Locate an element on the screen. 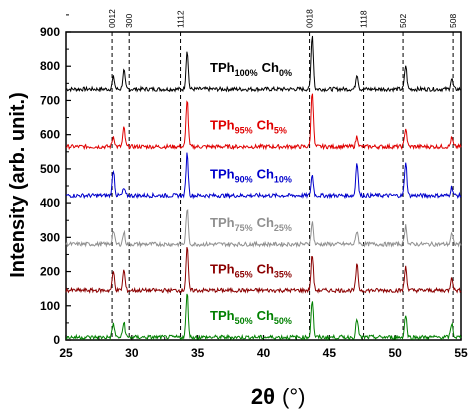 The width and height of the screenshot is (474, 417). series-label: TPh95% Ch5% is located at coordinates (248, 127).